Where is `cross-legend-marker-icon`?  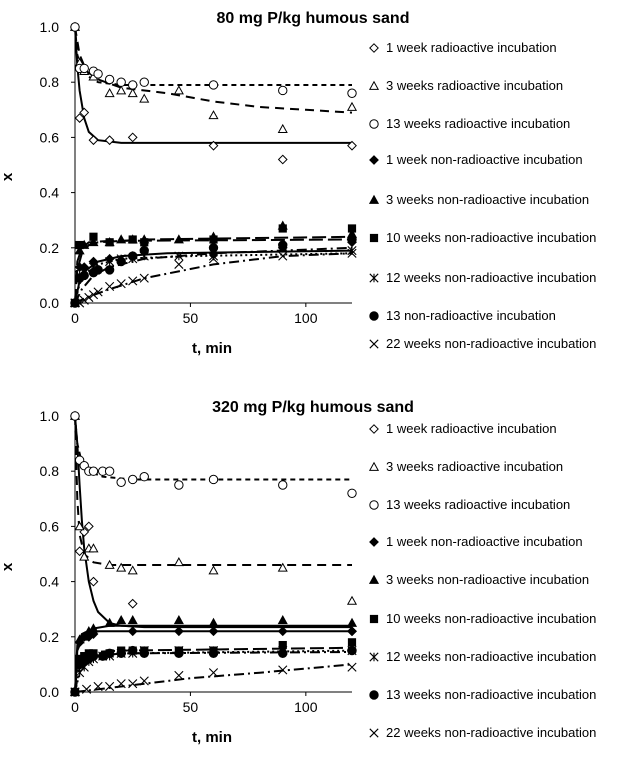 cross-legend-marker-icon is located at coordinates (374, 733).